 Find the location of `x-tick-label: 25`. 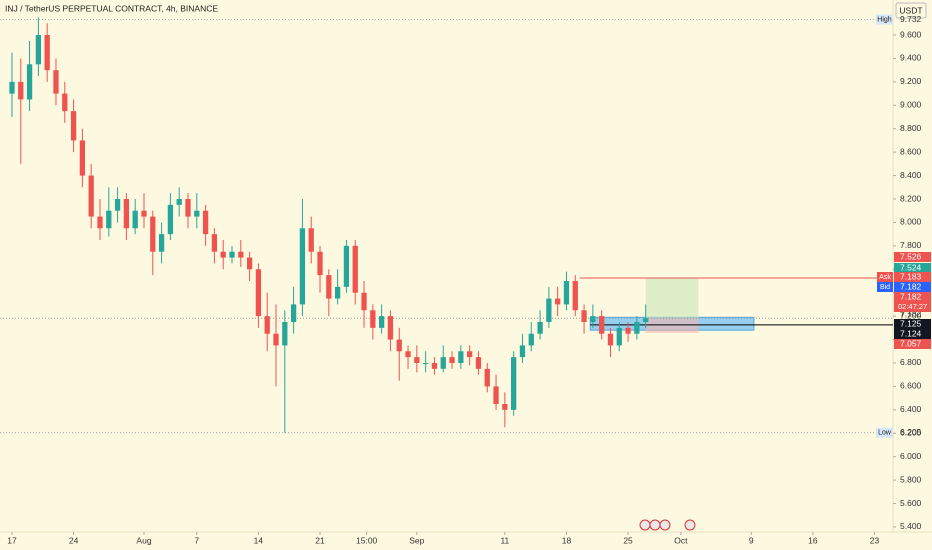

x-tick-label: 25 is located at coordinates (628, 540).